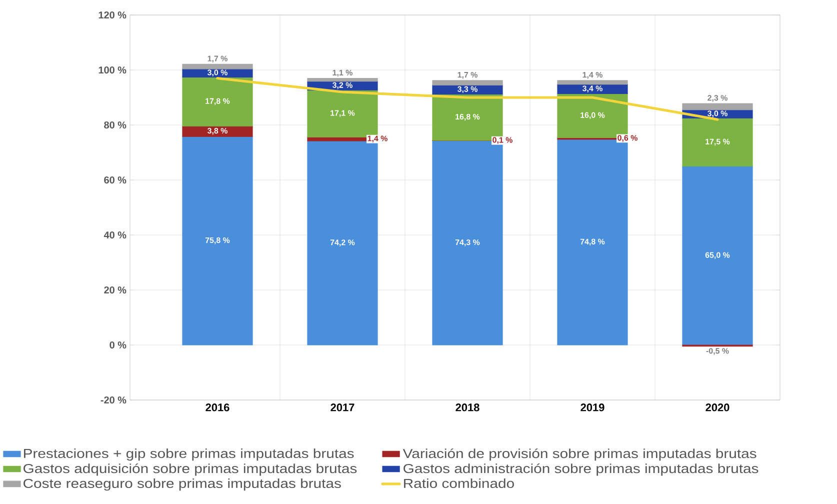  I want to click on legend-label: Coste reaseguro sobre primas imputadas brutas, so click(182, 484).